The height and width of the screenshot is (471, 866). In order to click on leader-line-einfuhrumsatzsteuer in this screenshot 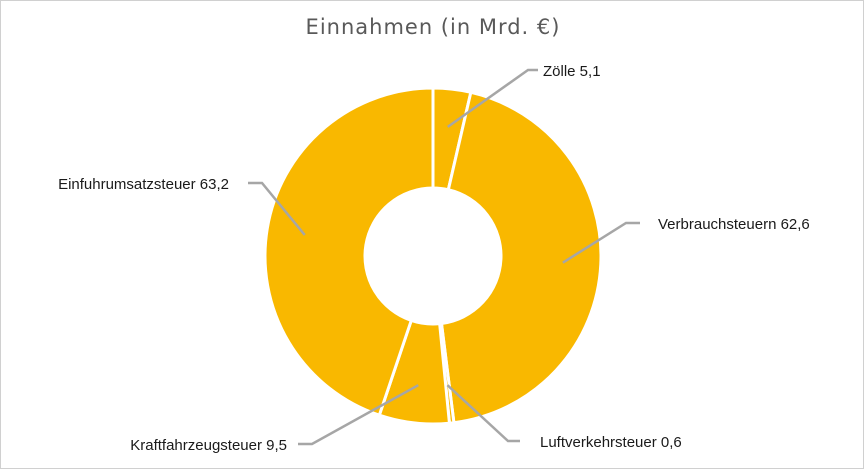, I will do `click(277, 208)`.